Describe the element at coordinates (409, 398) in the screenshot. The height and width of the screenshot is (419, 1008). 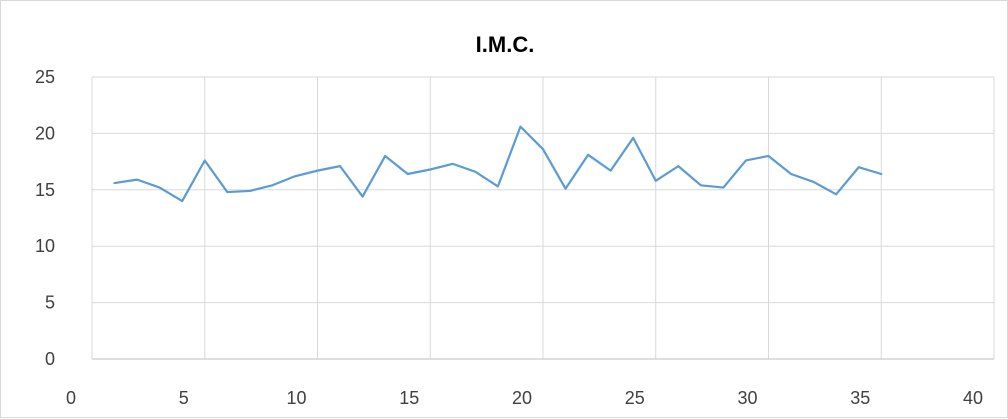
I see `x-tick-label-15: 15` at that location.